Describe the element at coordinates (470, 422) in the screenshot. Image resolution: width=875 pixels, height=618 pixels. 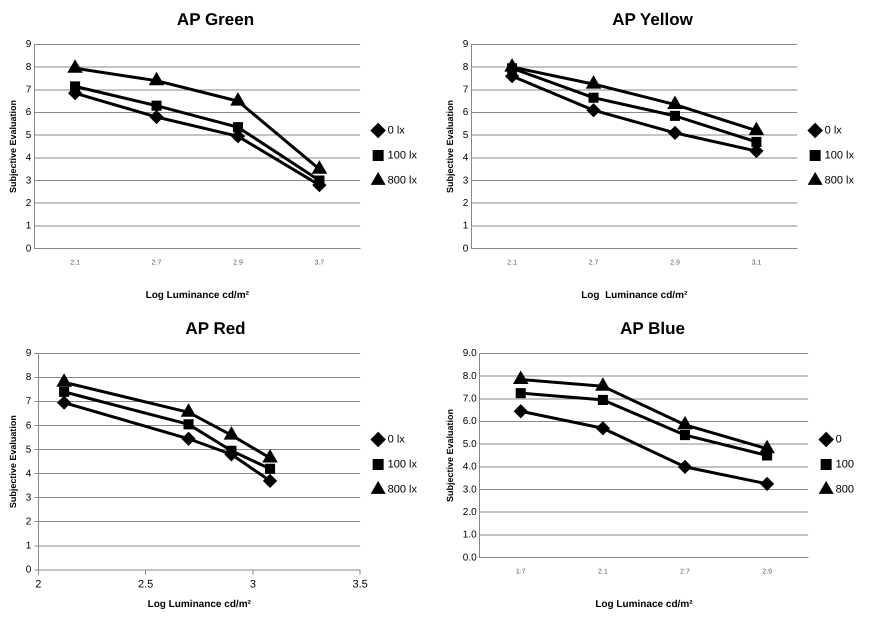
I see `y-tick-label: 6.0` at that location.